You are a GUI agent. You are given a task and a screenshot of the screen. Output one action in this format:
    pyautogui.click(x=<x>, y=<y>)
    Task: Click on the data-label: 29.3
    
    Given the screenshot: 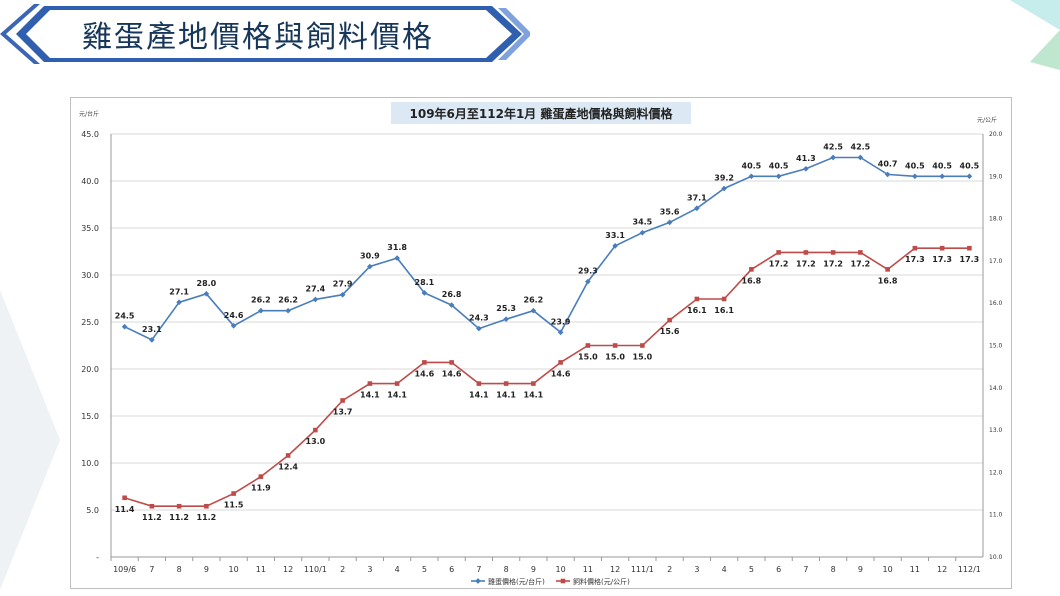 What is the action you would take?
    pyautogui.click(x=588, y=271)
    